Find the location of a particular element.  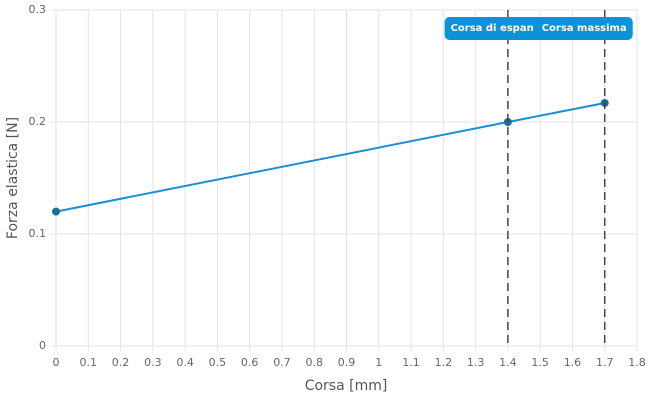

y-tick-label: 0.2 is located at coordinates (38, 121).